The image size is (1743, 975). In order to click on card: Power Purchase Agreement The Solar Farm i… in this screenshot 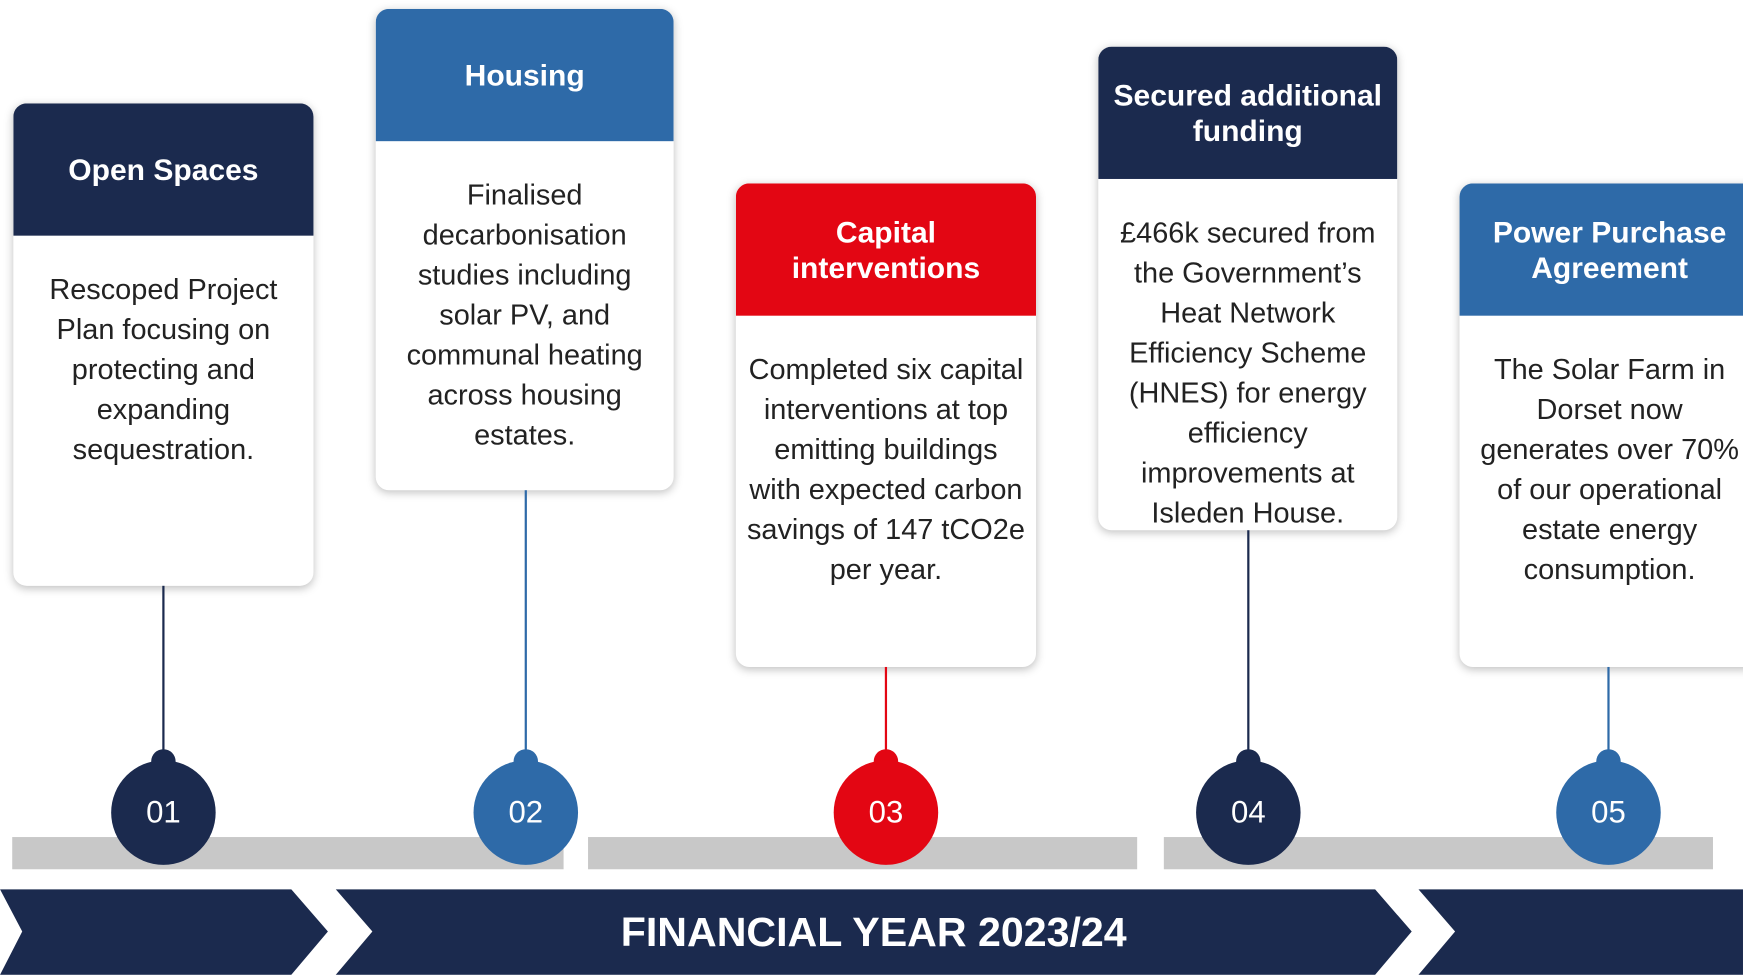, I will do `click(1601, 425)`.